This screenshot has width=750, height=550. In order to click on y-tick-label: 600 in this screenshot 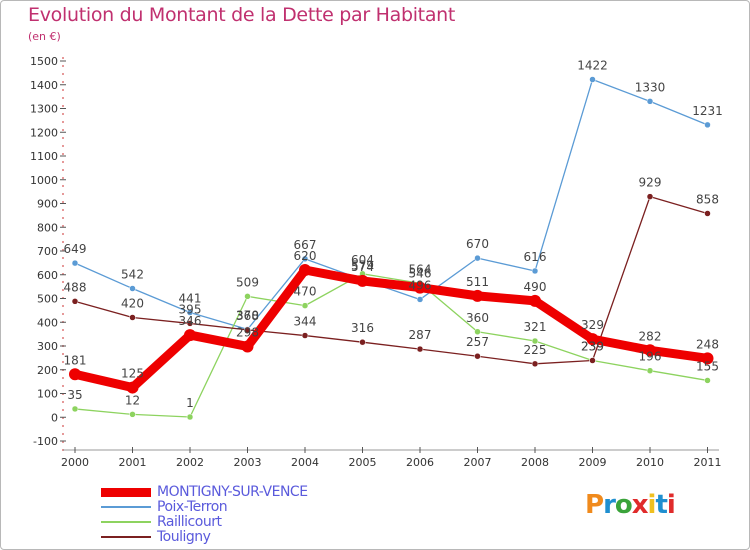, I will do `click(47, 275)`.